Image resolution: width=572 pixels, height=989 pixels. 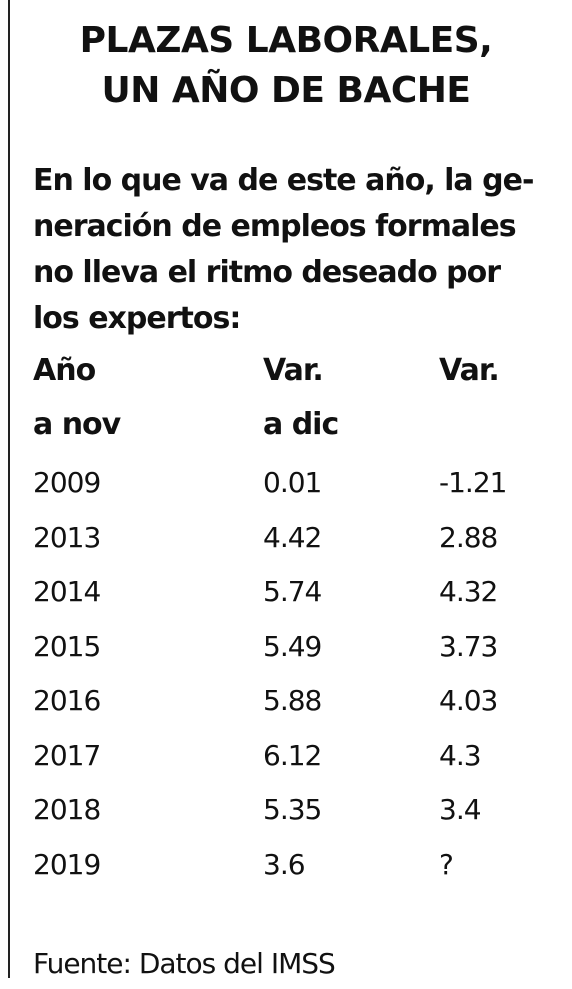 I want to click on left-border-rule, so click(x=9, y=489).